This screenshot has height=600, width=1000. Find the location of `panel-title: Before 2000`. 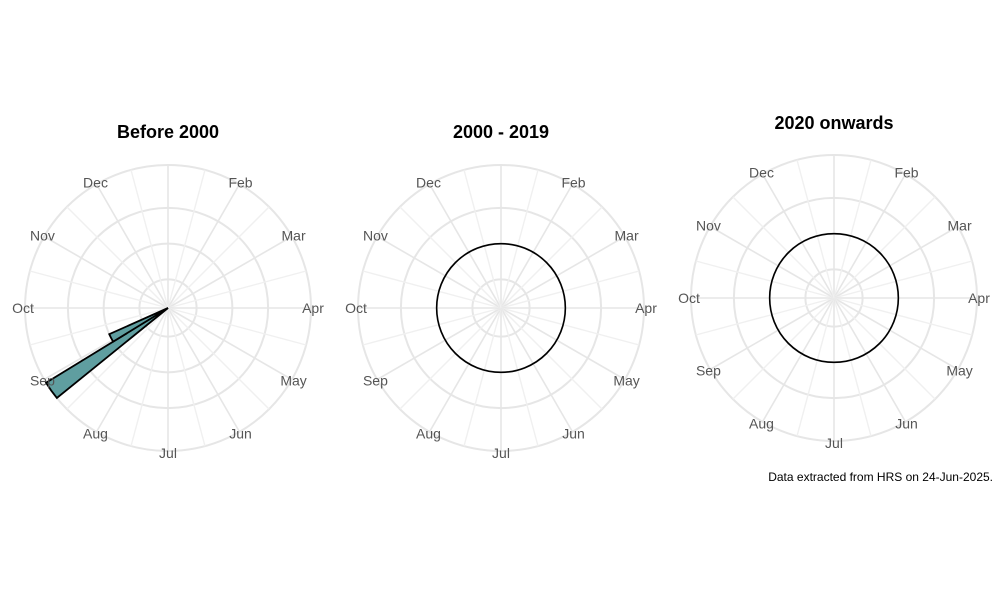

panel-title: Before 2000 is located at coordinates (168, 132).